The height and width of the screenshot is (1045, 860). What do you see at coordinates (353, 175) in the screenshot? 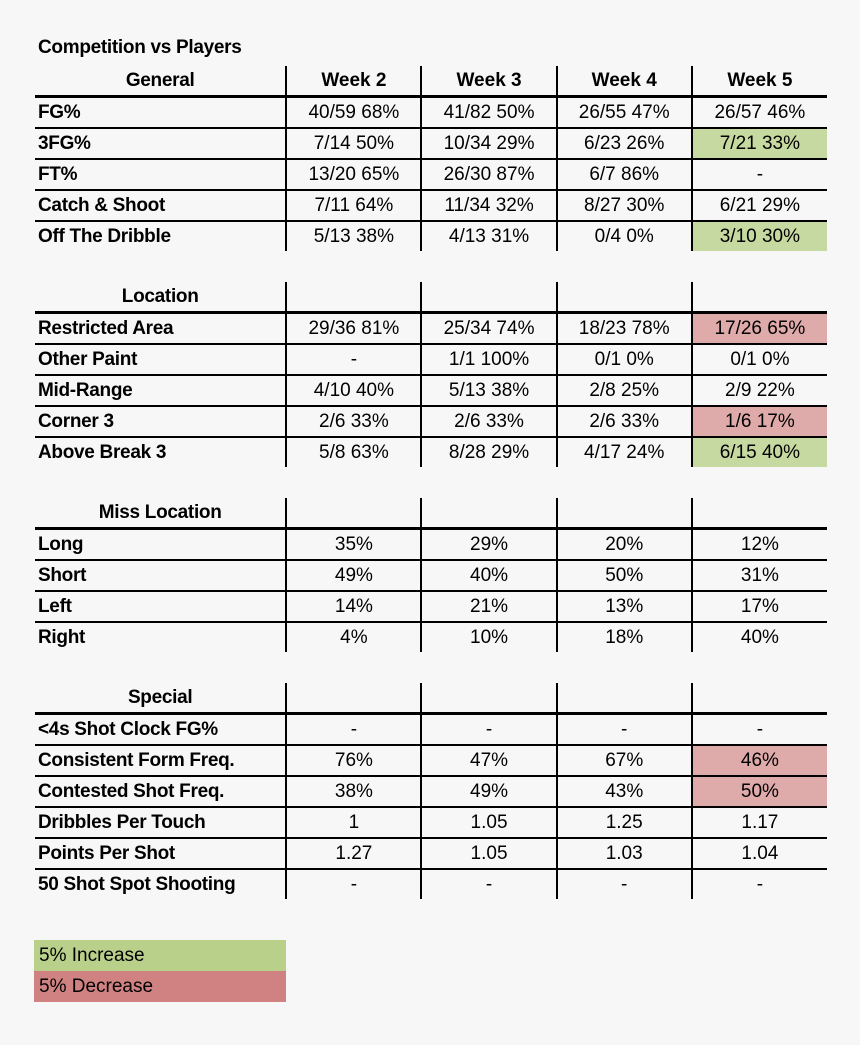
I see `value-cell: 13/20 65%` at bounding box center [353, 175].